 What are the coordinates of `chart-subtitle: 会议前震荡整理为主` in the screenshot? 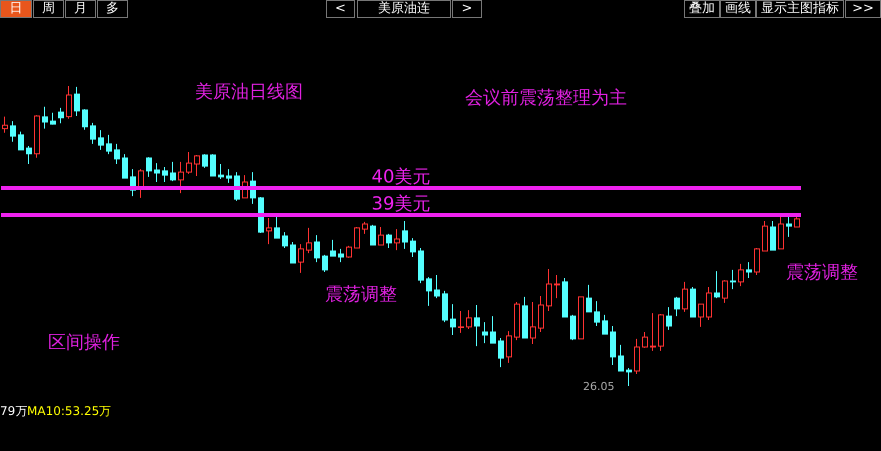 It's located at (546, 98).